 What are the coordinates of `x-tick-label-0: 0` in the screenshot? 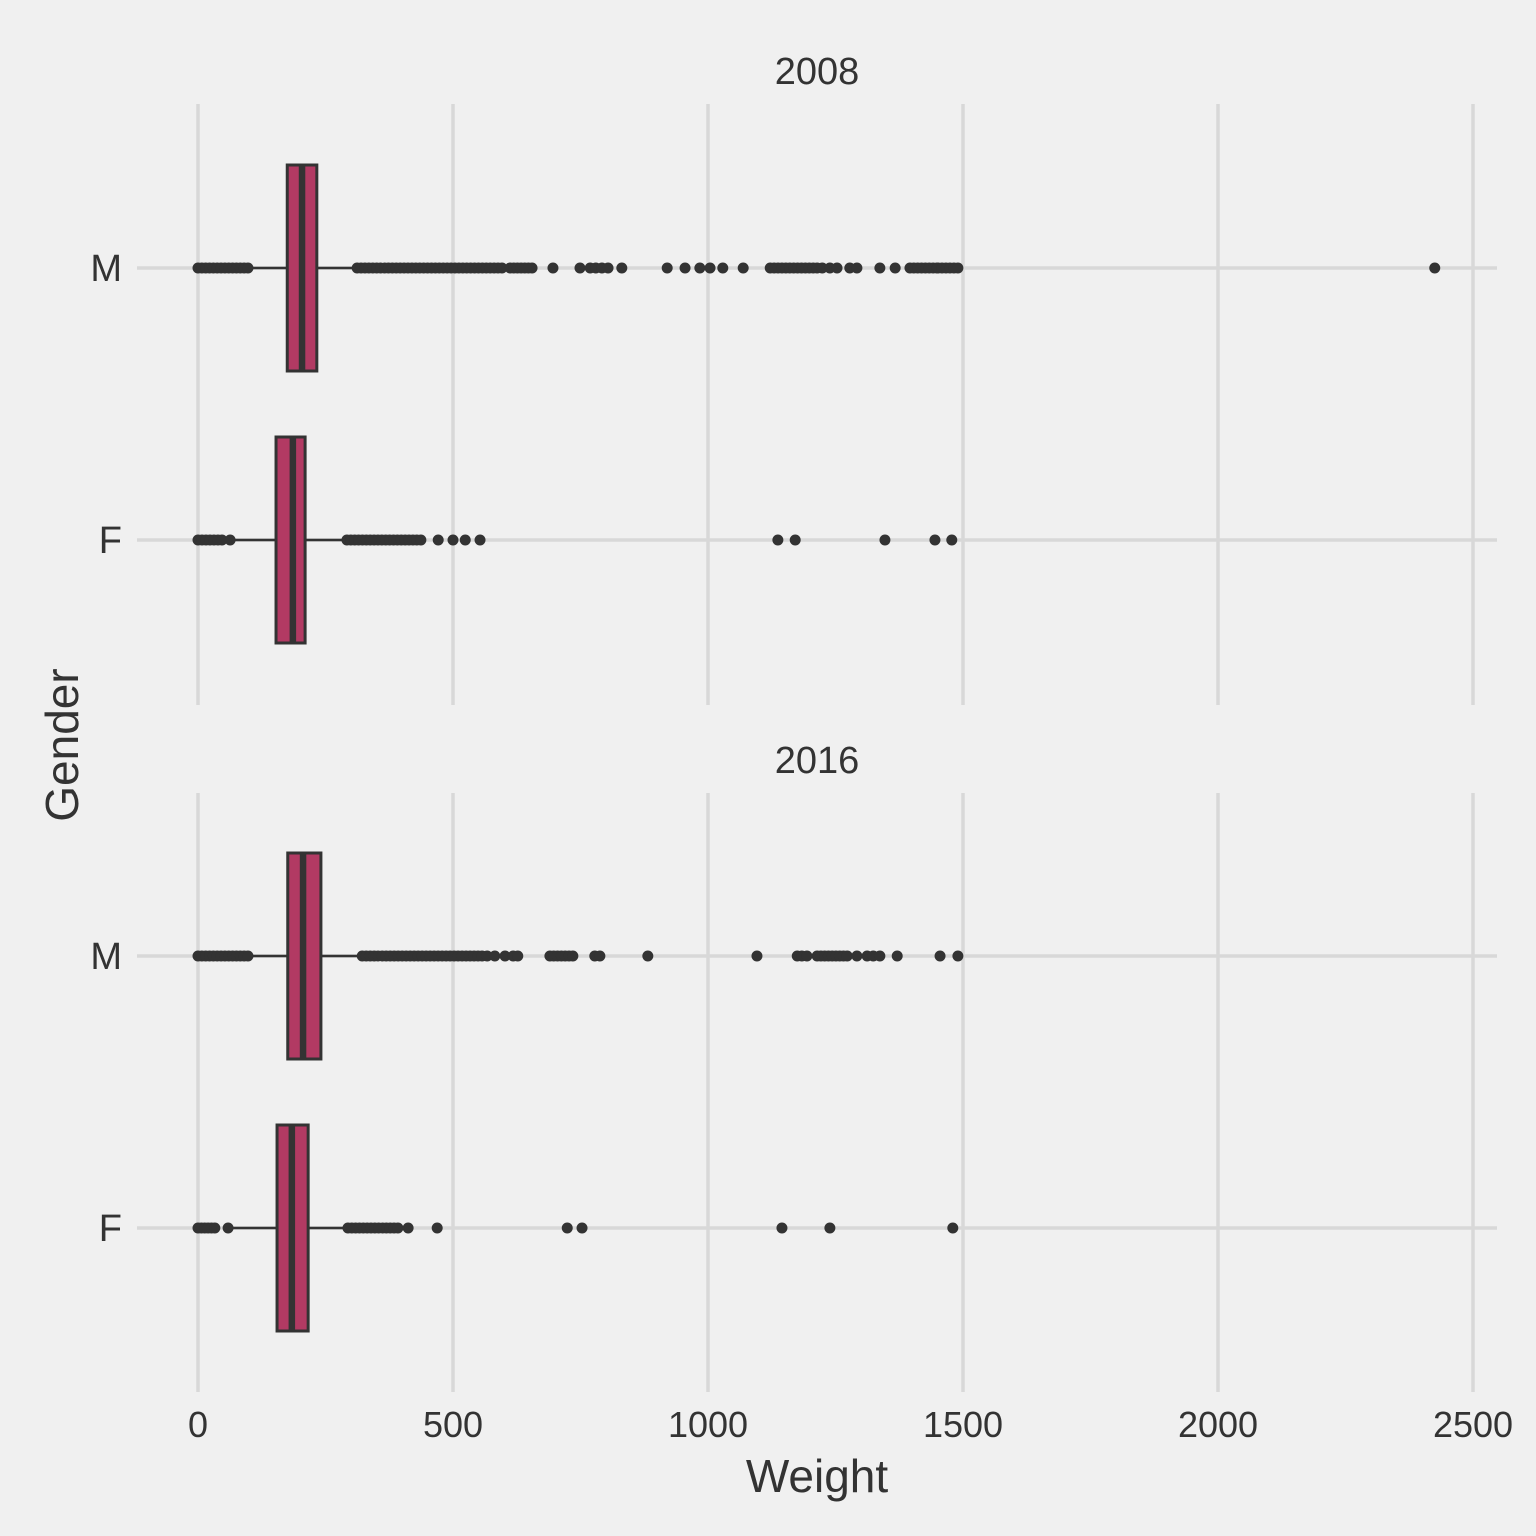 It's located at (198, 1424).